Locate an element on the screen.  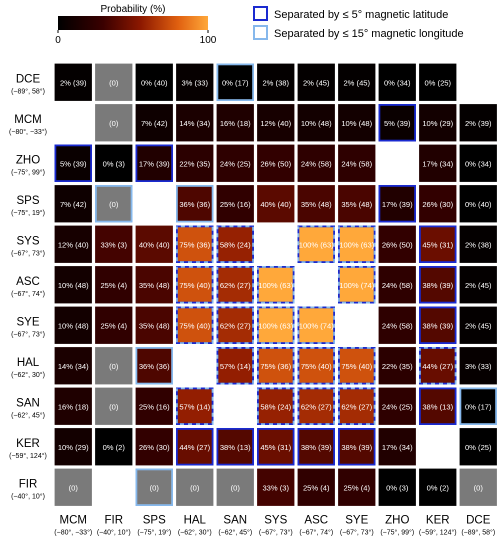
column-coords: (−75°, 99°) is located at coordinates (397, 533).